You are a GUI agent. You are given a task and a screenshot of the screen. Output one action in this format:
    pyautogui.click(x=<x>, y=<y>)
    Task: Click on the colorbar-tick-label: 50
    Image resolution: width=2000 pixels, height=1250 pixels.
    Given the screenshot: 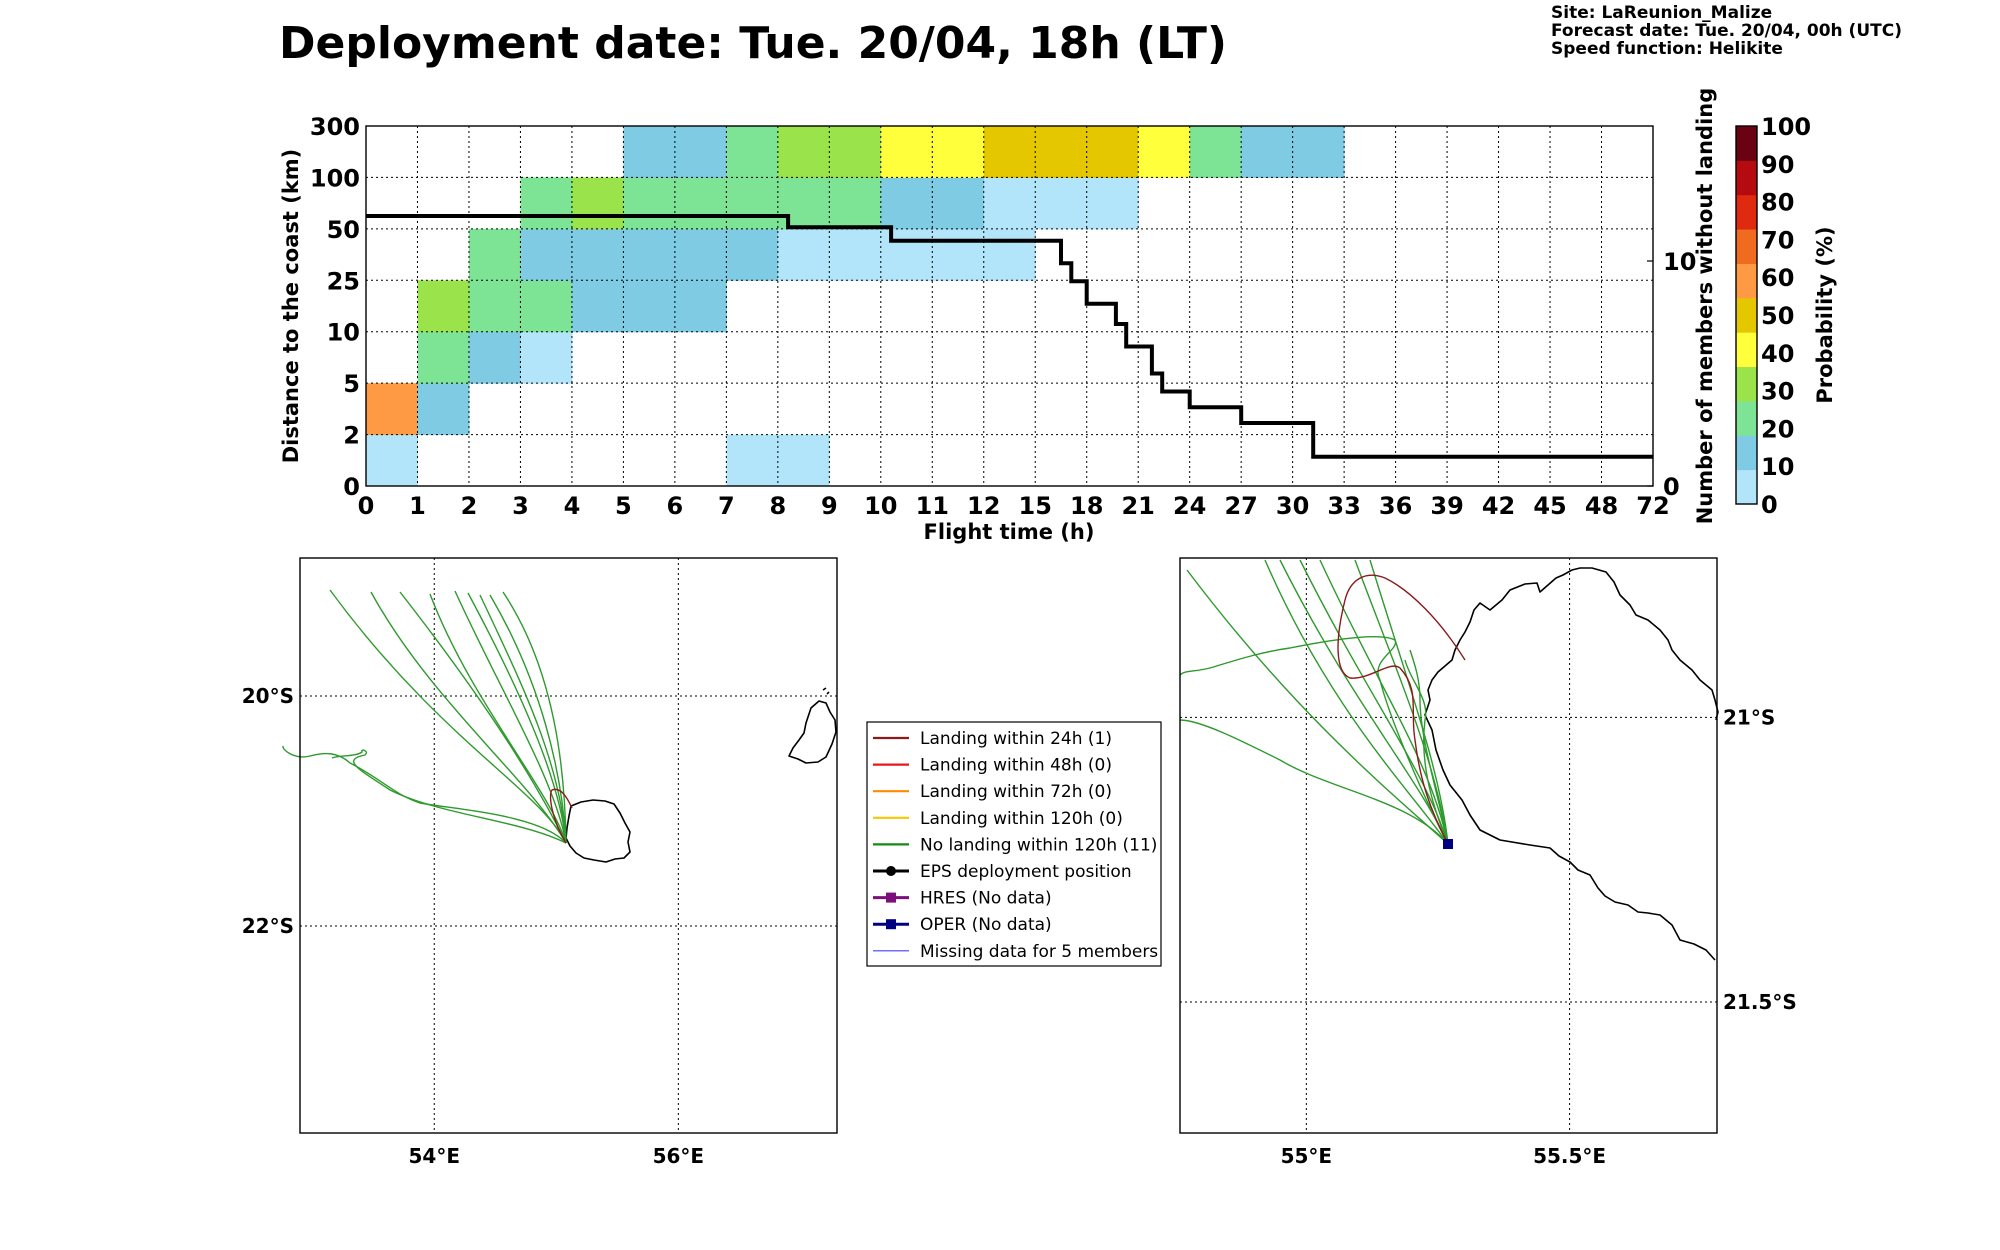 What is the action you would take?
    pyautogui.click(x=1777, y=316)
    